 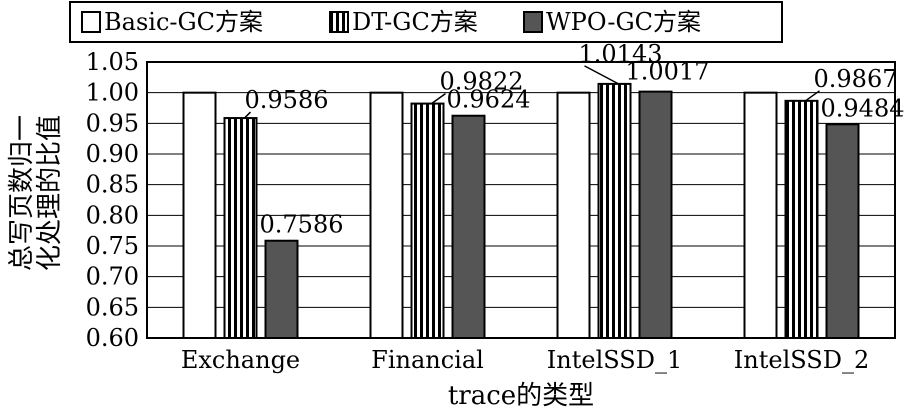 What do you see at coordinates (112, 93) in the screenshot?
I see `y-tick-label: 1.00` at bounding box center [112, 93].